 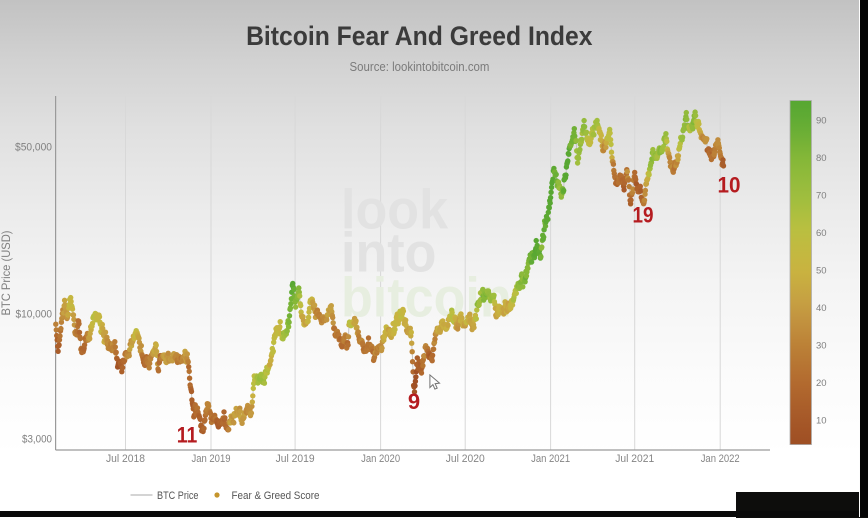 I want to click on svg-text: $50,000, so click(x=33, y=148).